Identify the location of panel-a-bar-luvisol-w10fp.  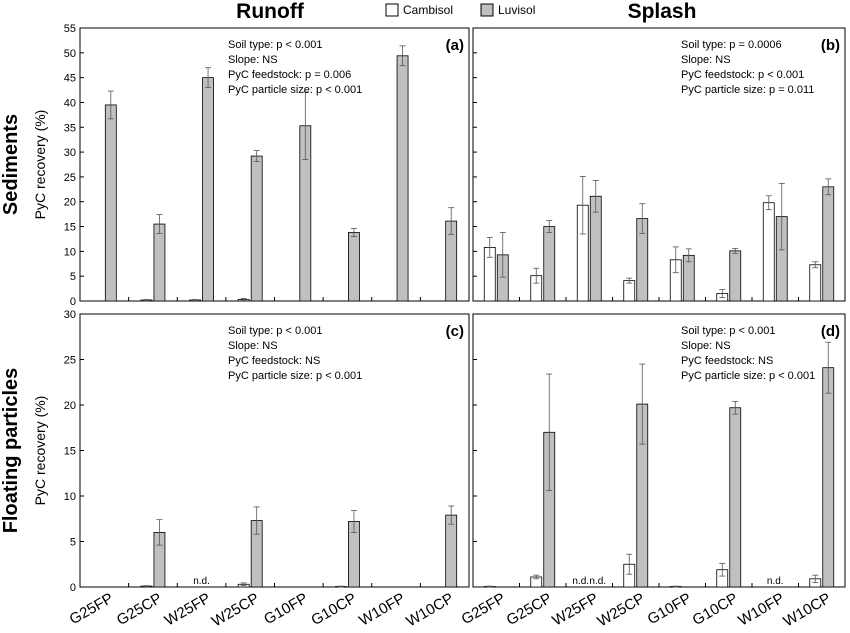
(402, 178).